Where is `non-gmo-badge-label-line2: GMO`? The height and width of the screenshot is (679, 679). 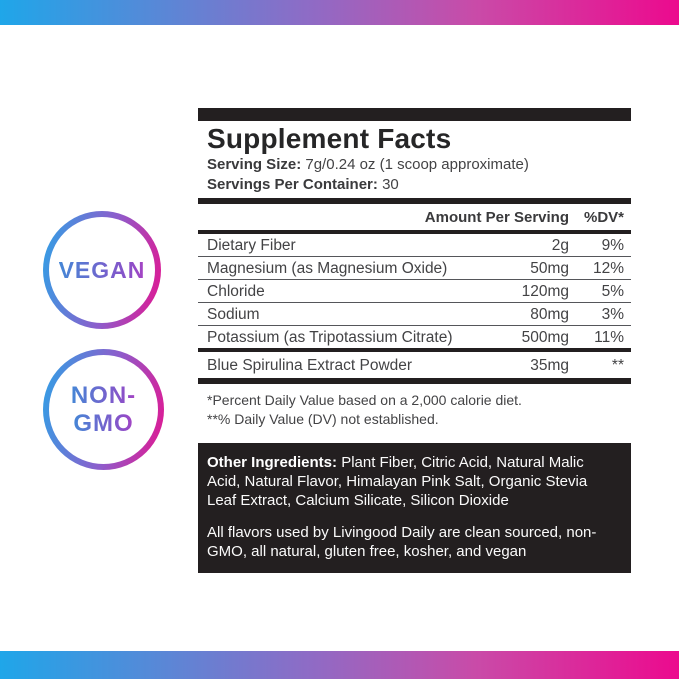
non-gmo-badge-label-line2: GMO is located at coordinates (103, 423).